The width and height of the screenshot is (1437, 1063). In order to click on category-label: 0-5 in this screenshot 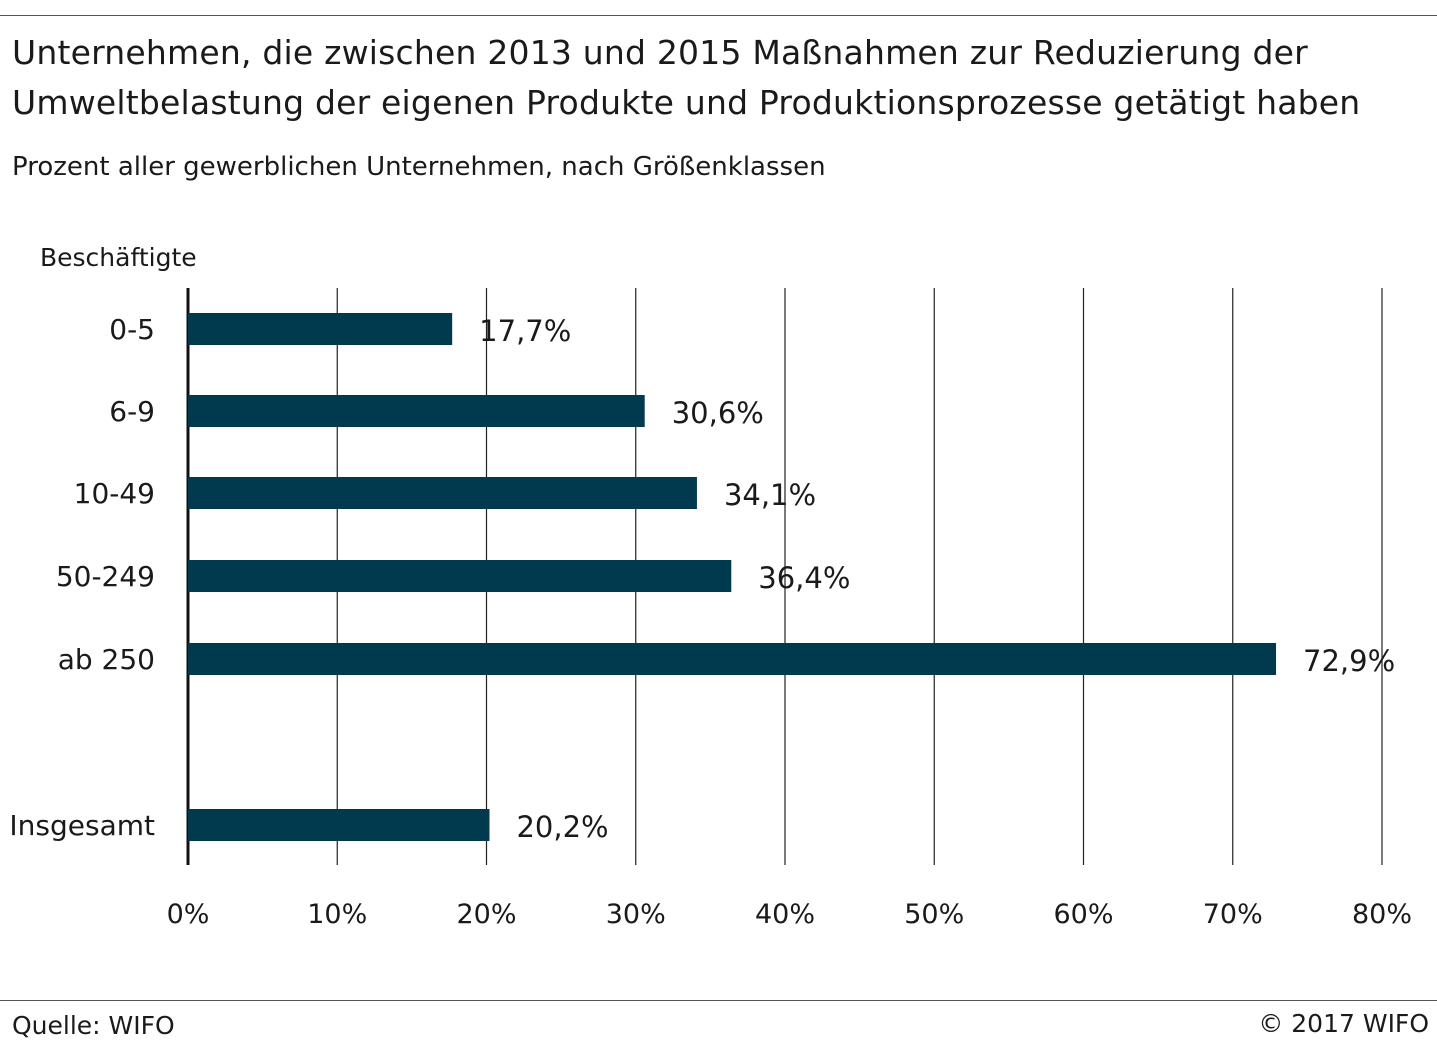, I will do `click(132, 329)`.